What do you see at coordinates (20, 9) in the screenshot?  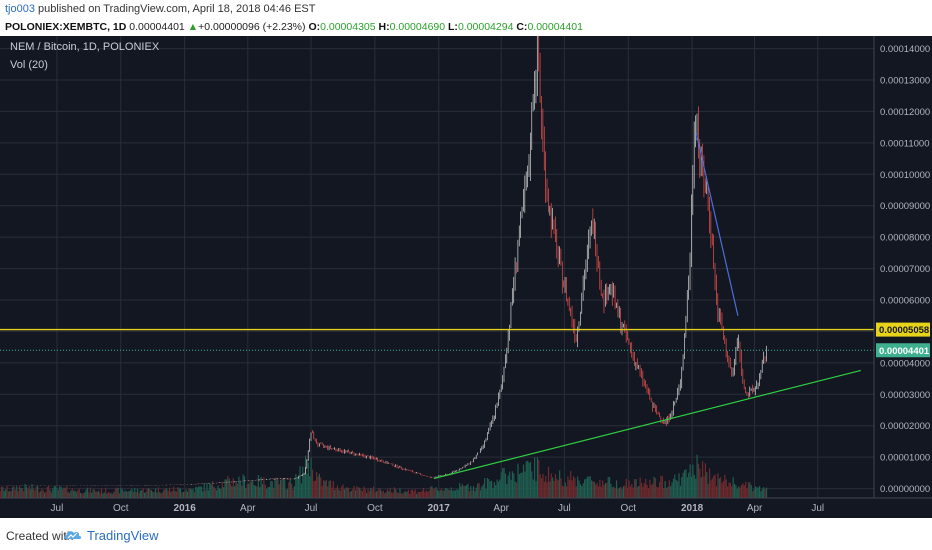 I see `author-link: tjo003` at bounding box center [20, 9].